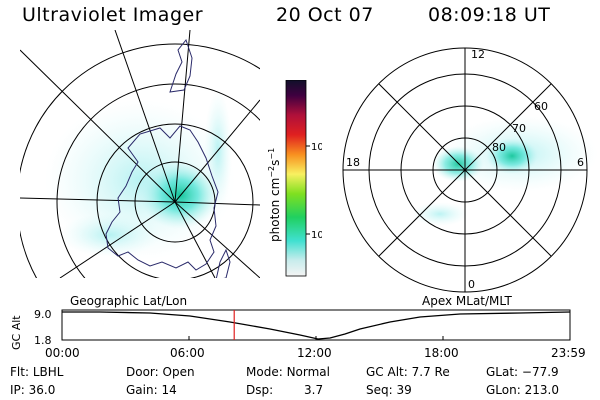  I want to click on mlt-label-18: 18, so click(353, 162).